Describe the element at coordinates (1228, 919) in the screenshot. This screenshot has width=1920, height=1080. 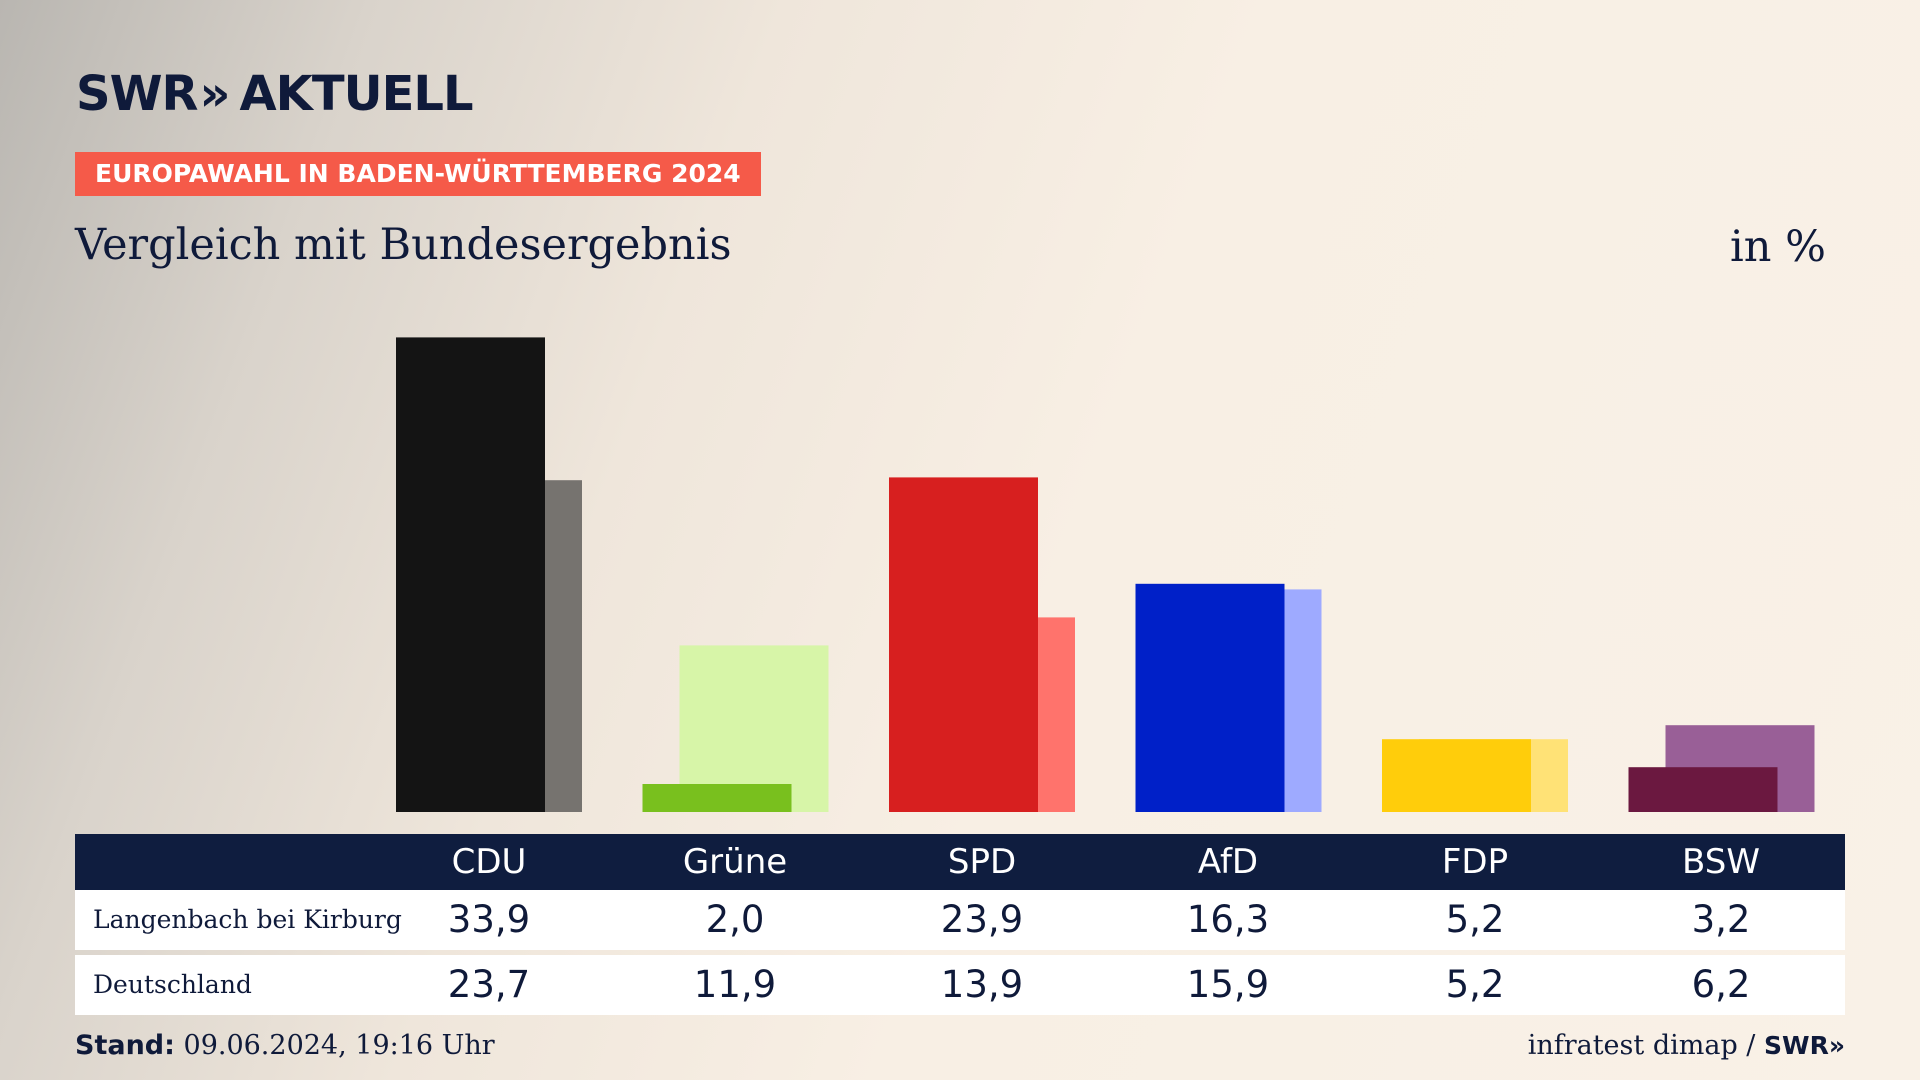
I see `cell-value: 16,3` at that location.